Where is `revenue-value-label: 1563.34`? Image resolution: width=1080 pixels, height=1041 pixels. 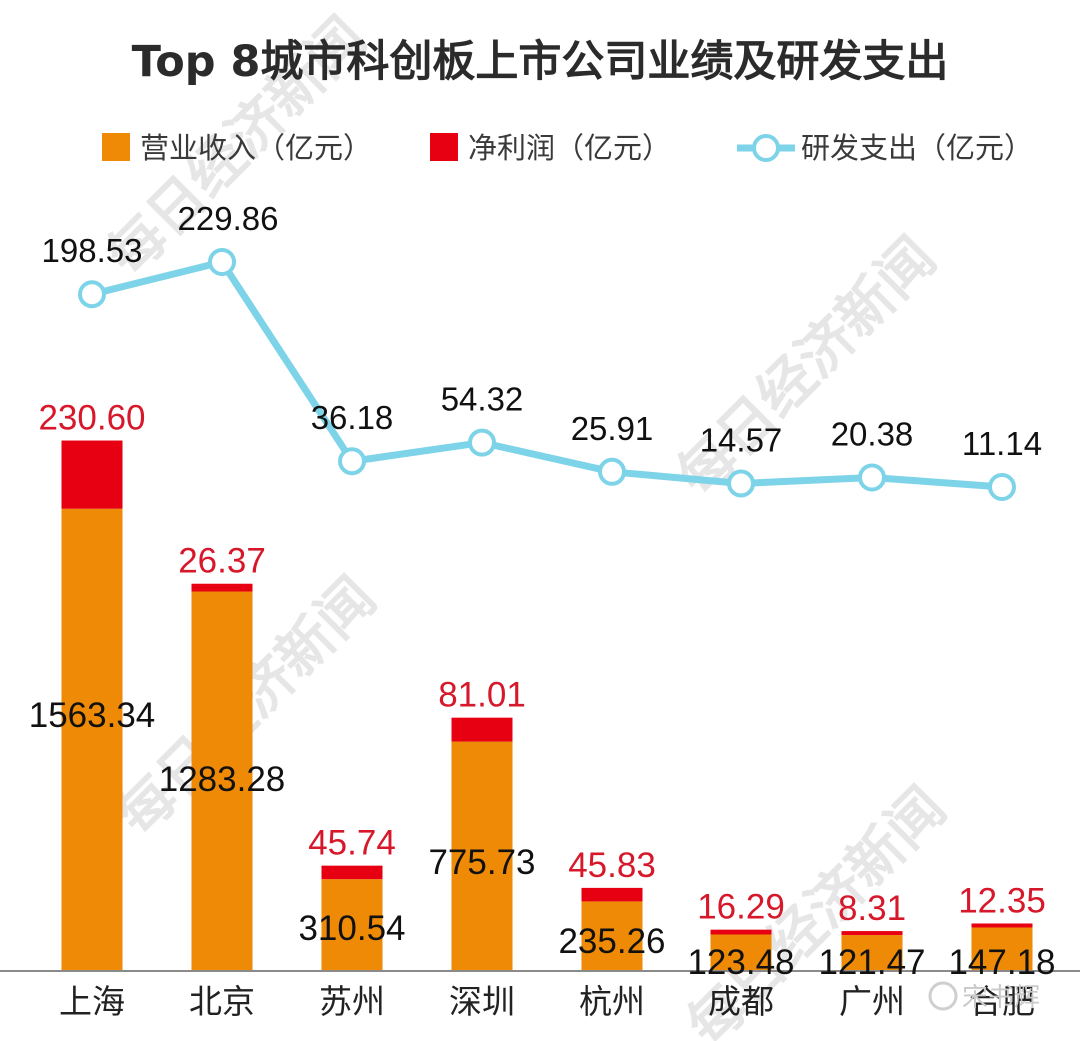 revenue-value-label: 1563.34 is located at coordinates (92, 715).